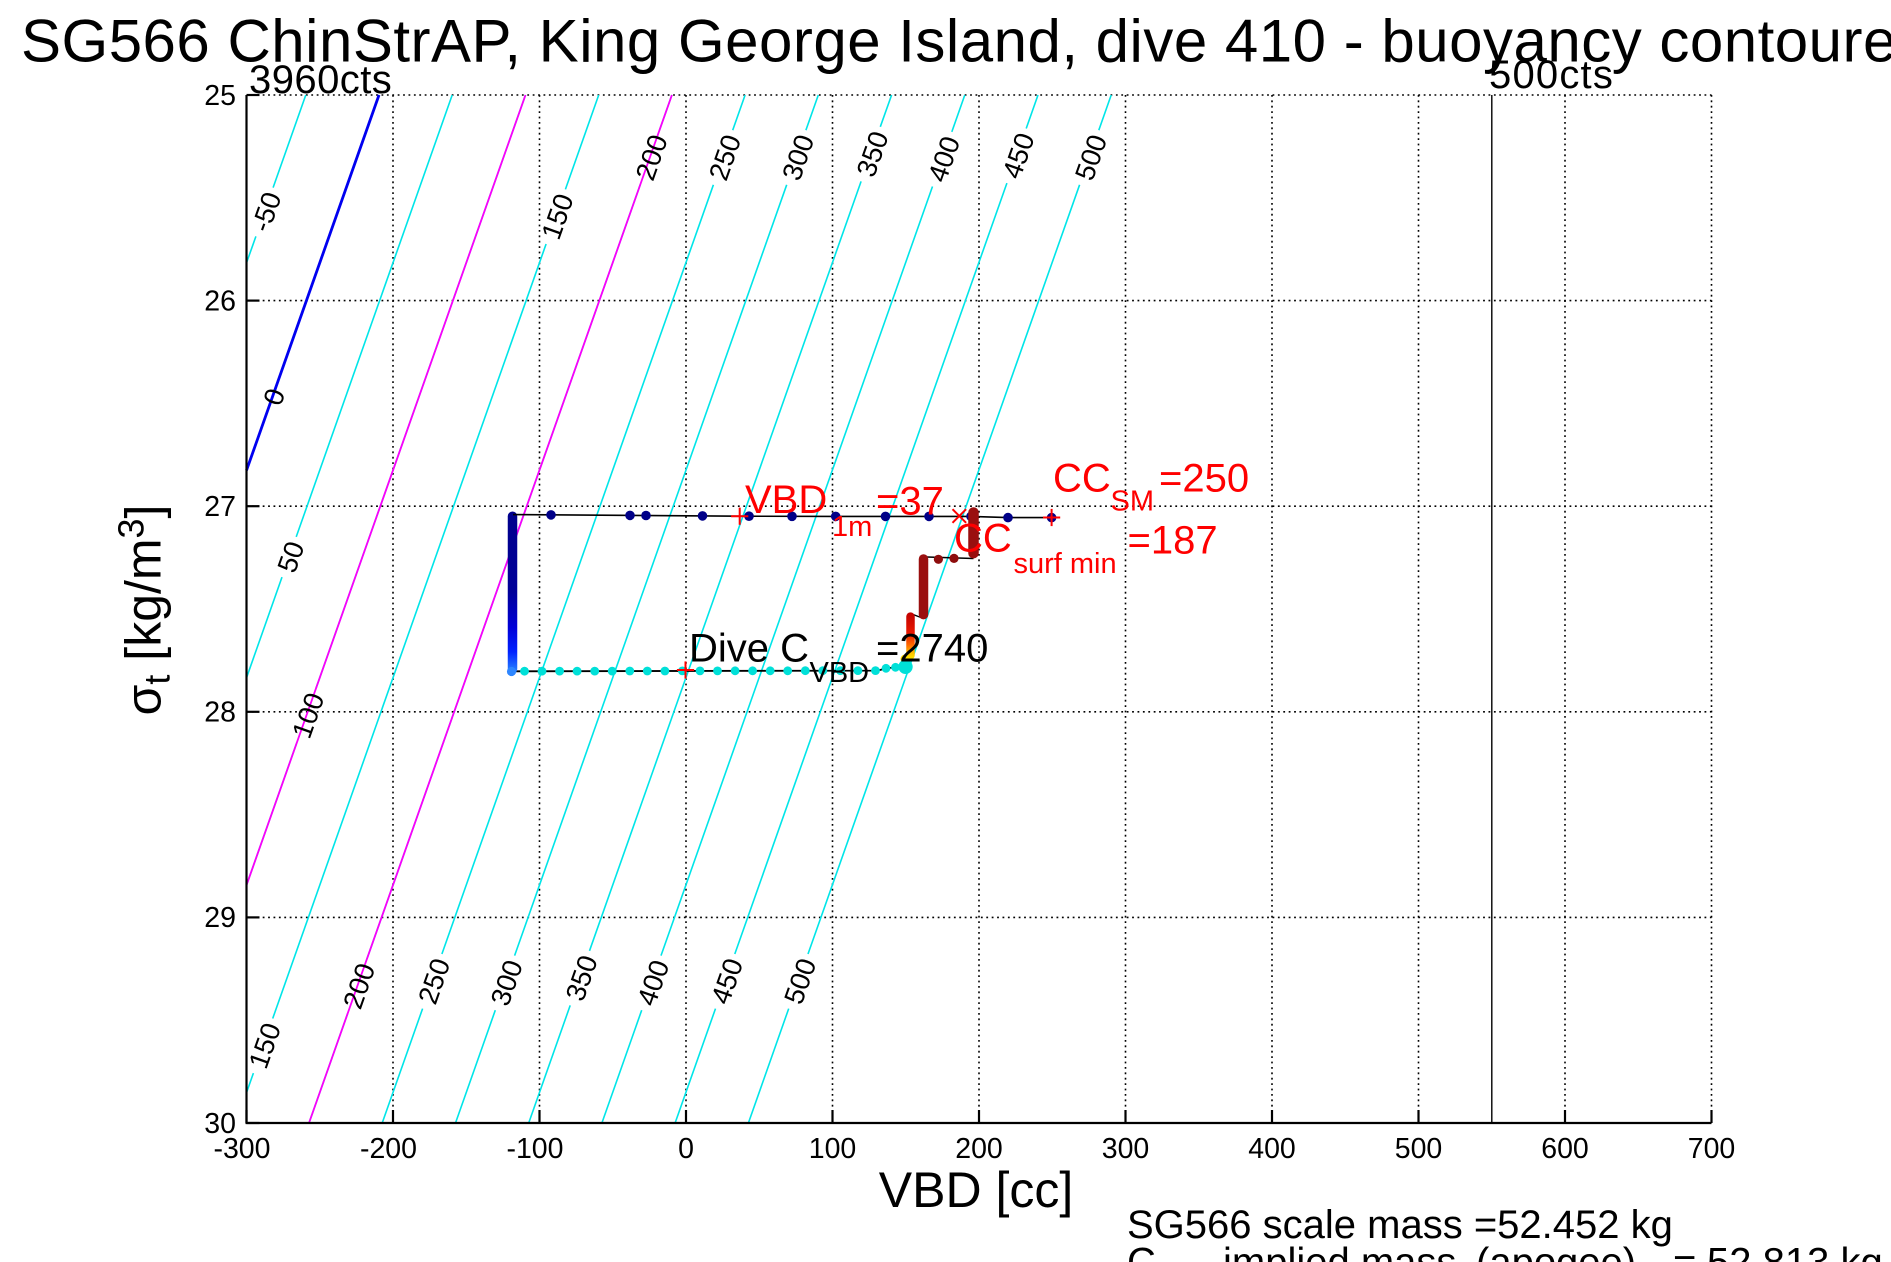 The height and width of the screenshot is (1262, 1891). Describe the element at coordinates (220, 507) in the screenshot. I see `svg-text: 27` at that location.